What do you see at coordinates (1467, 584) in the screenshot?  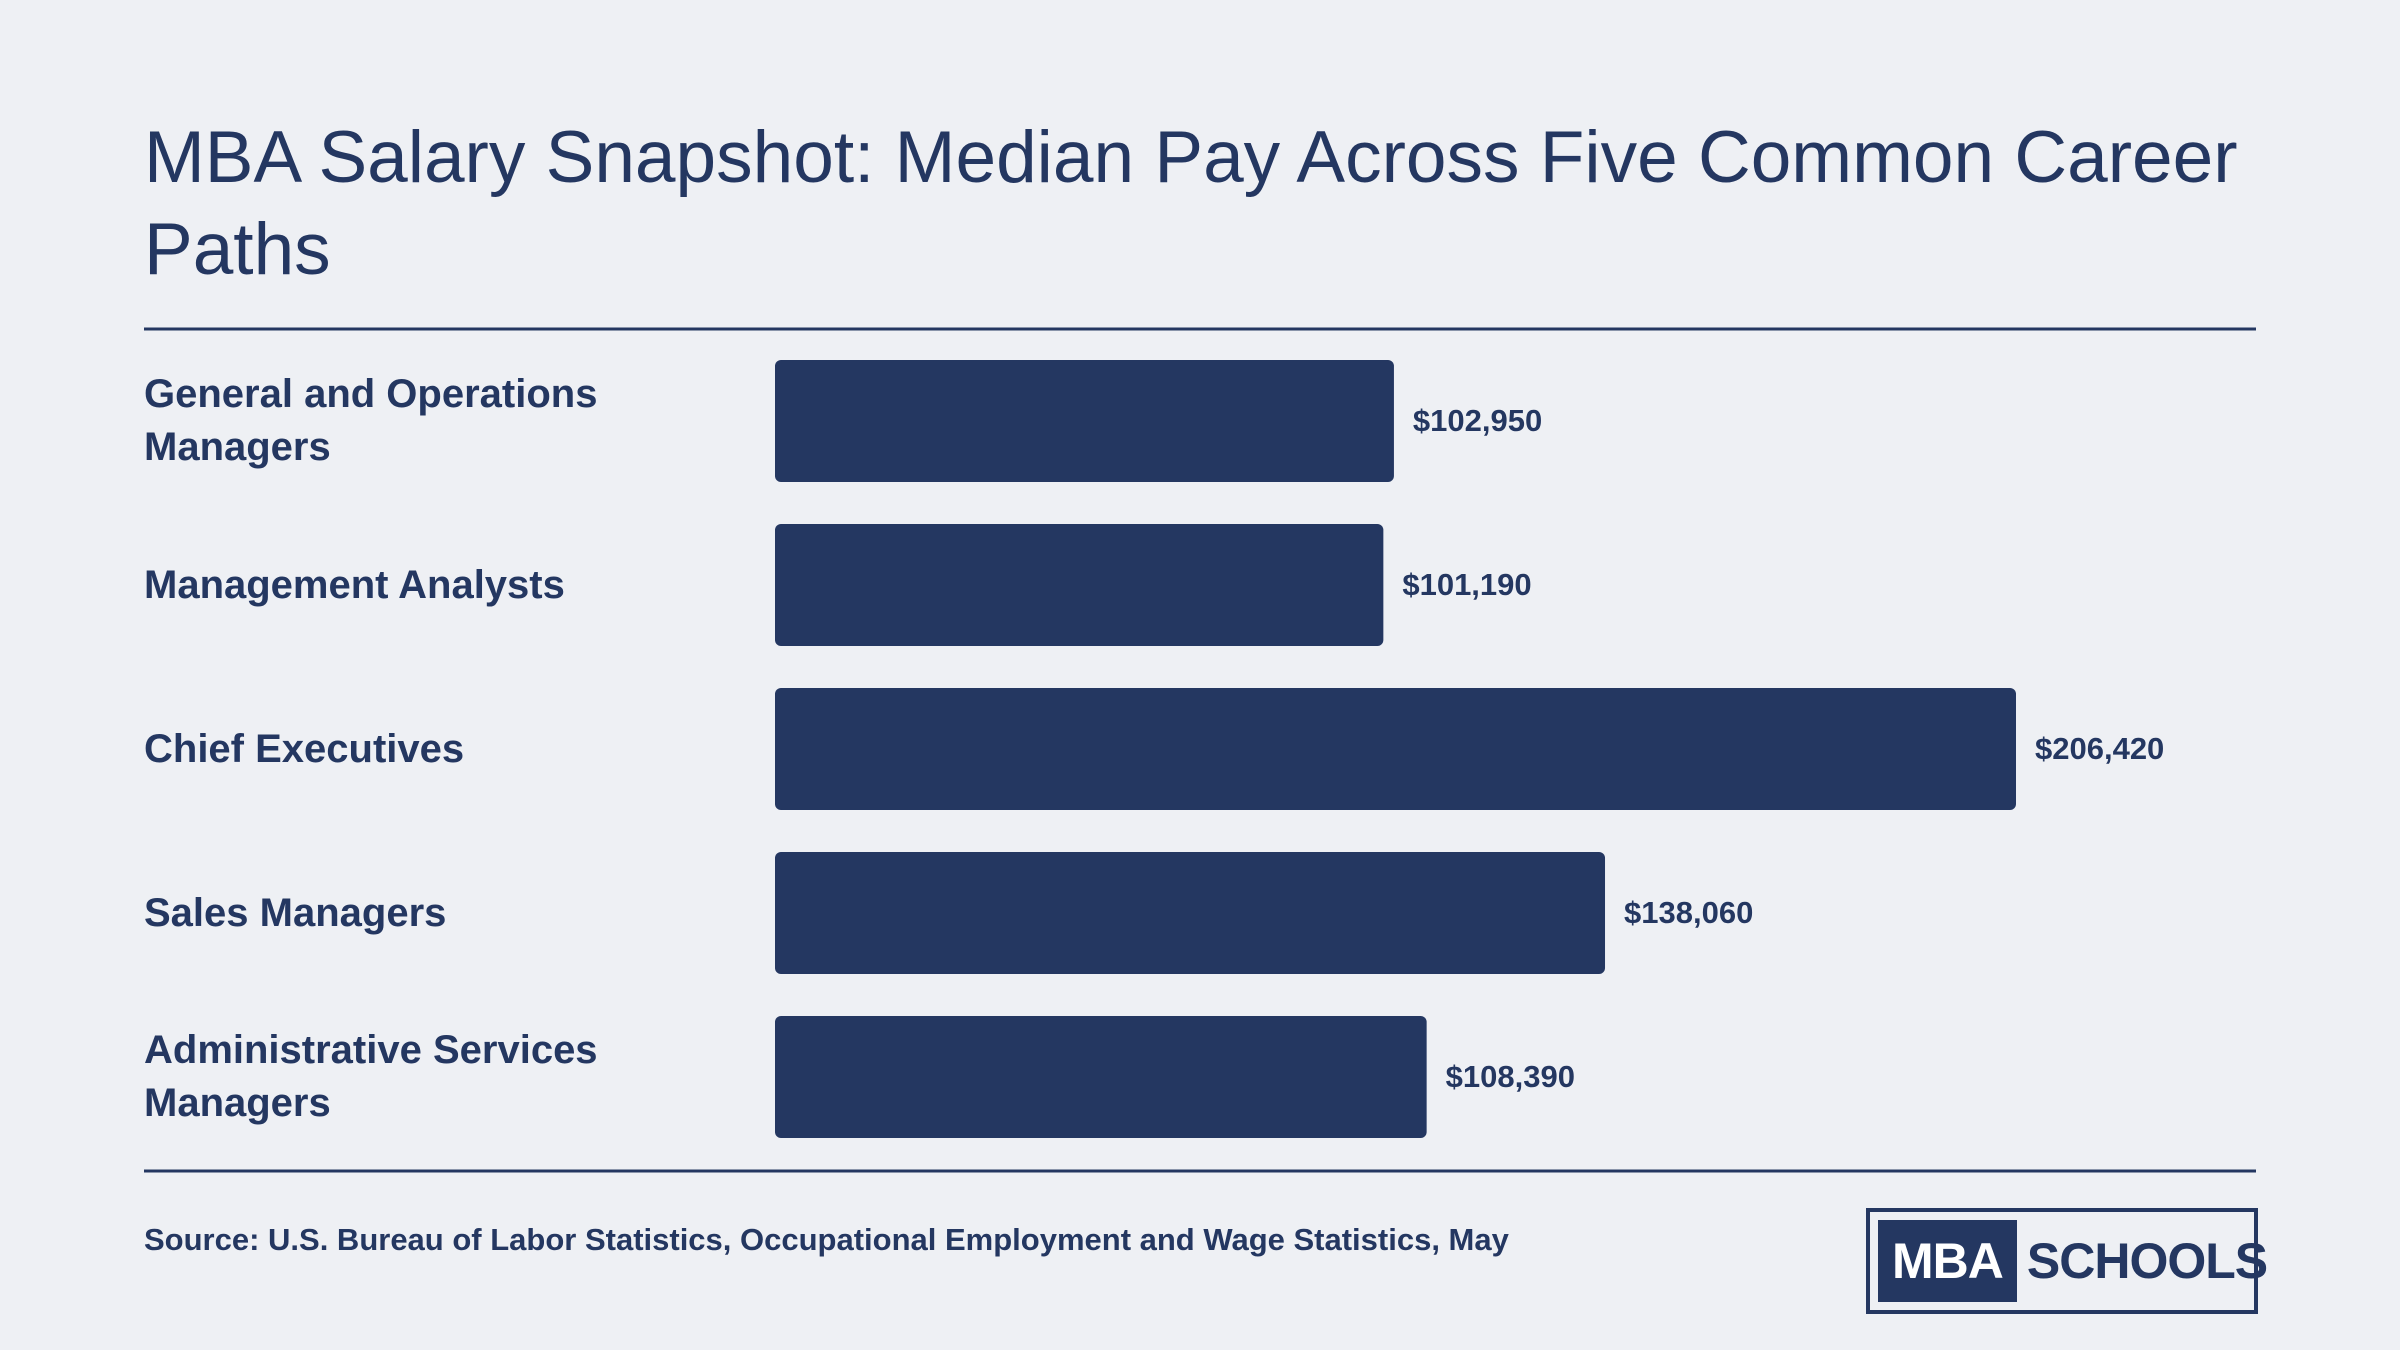 I see `value-label: $101,190` at bounding box center [1467, 584].